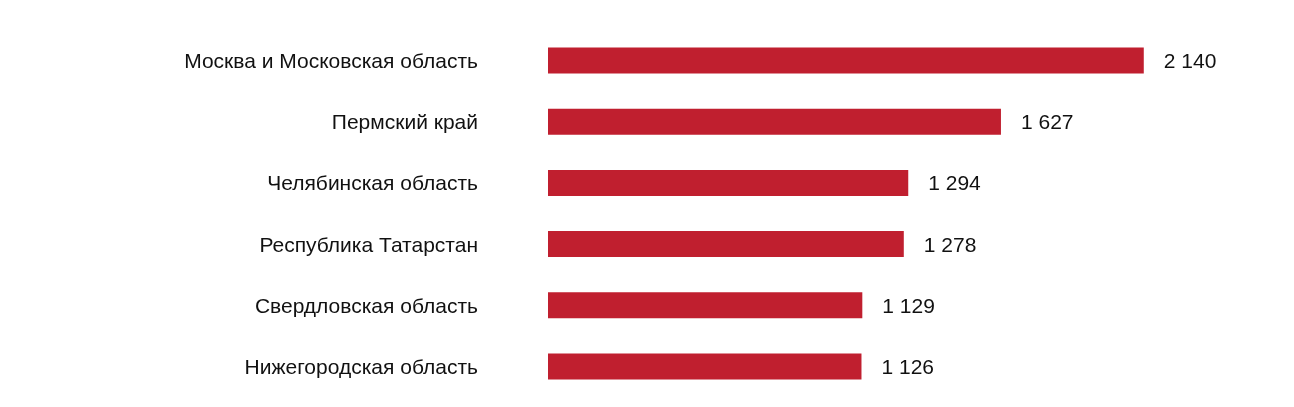  I want to click on data-label: 1 627, so click(1047, 122).